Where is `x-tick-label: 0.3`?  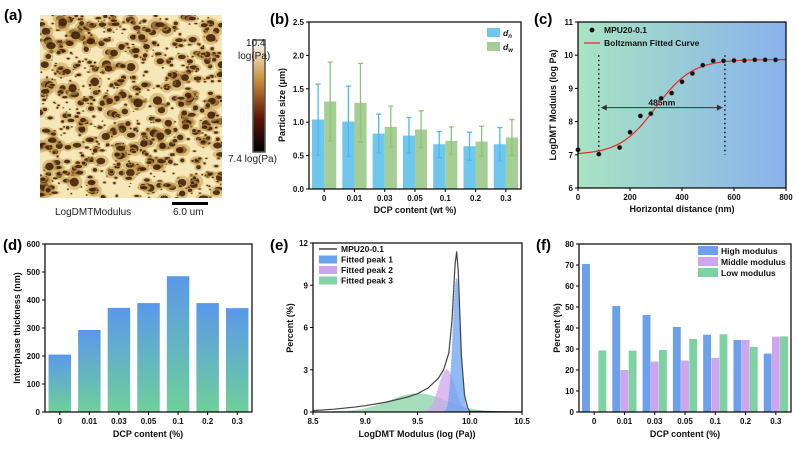
x-tick-label: 0.3 is located at coordinates (506, 198).